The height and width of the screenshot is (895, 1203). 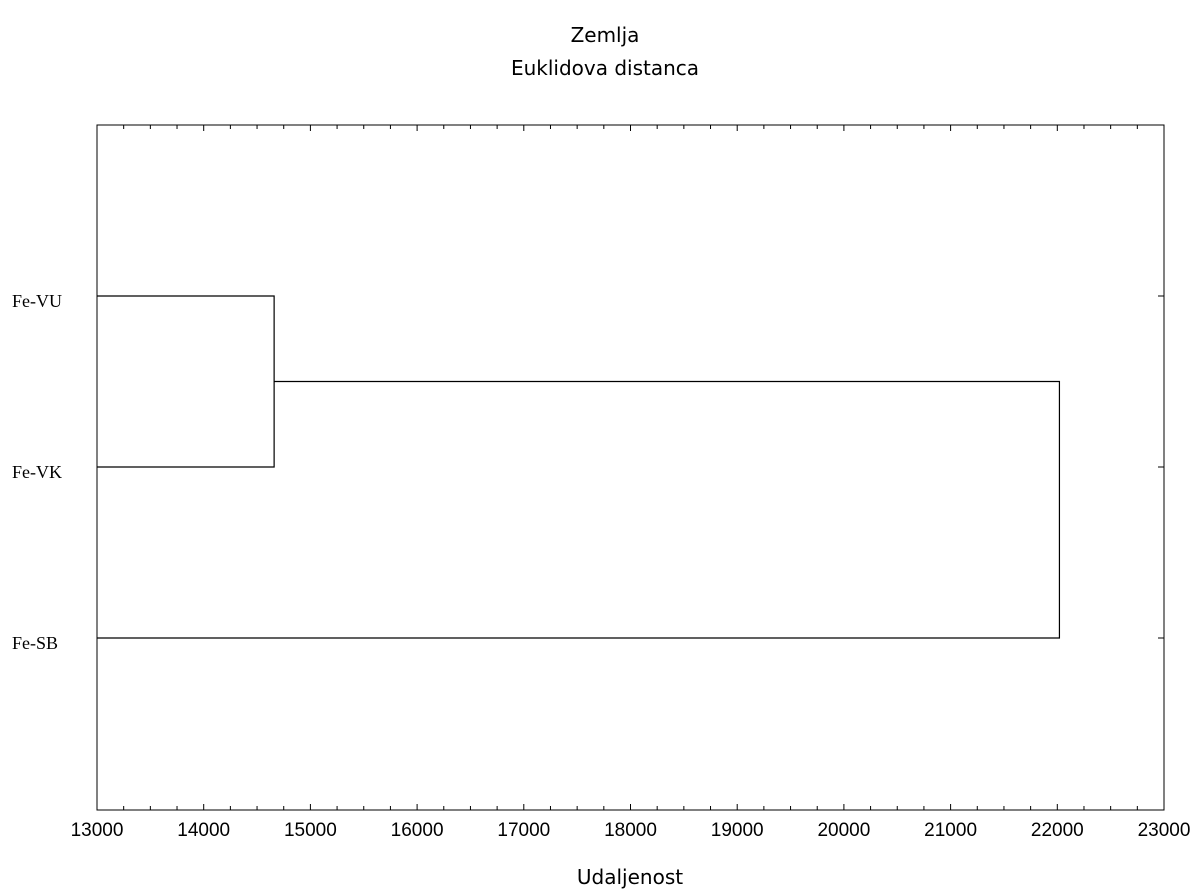 What do you see at coordinates (843, 830) in the screenshot?
I see `x-tick-label: 20000` at bounding box center [843, 830].